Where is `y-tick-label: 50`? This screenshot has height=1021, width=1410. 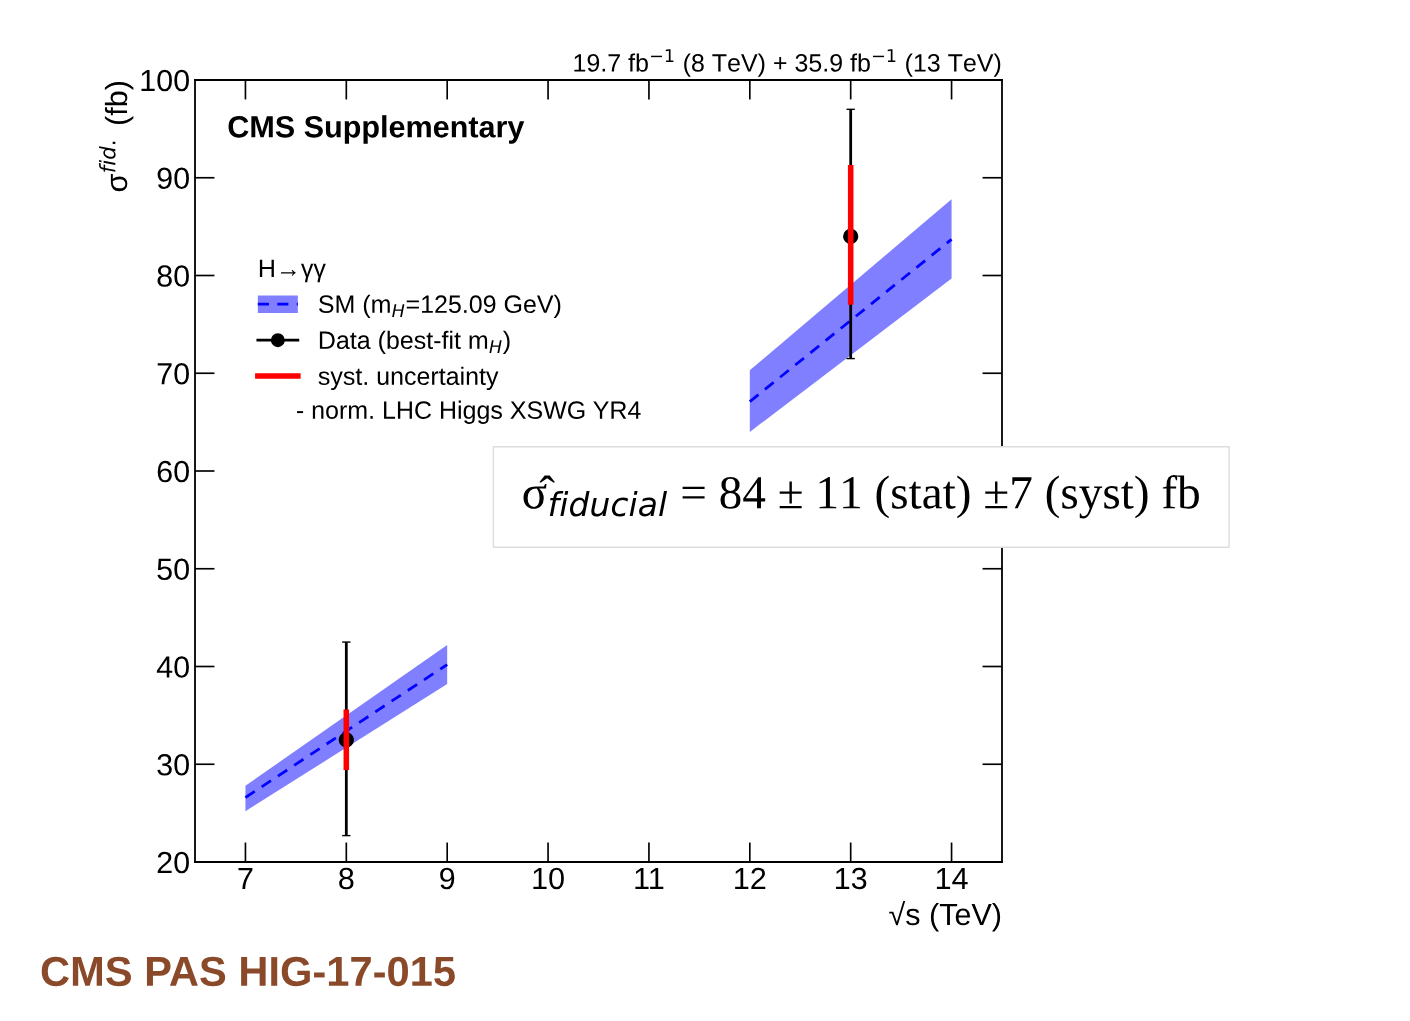 y-tick-label: 50 is located at coordinates (173, 569).